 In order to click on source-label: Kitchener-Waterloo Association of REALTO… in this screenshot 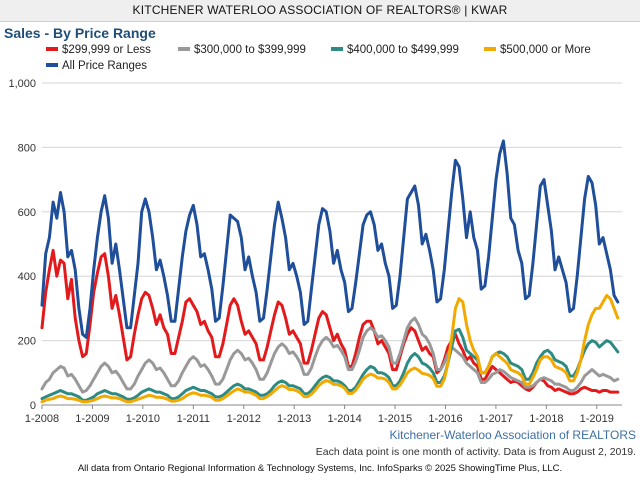, I will do `click(512, 435)`.